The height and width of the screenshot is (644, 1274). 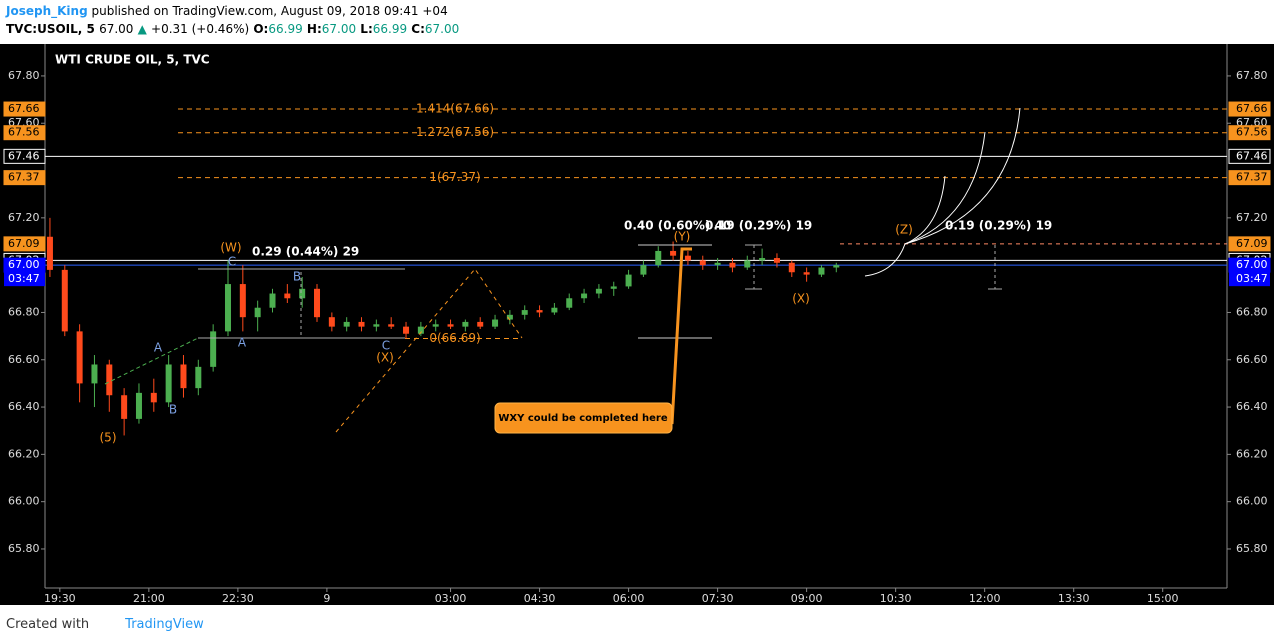 What do you see at coordinates (149, 598) in the screenshot?
I see `x-tick-label: 21:00` at bounding box center [149, 598].